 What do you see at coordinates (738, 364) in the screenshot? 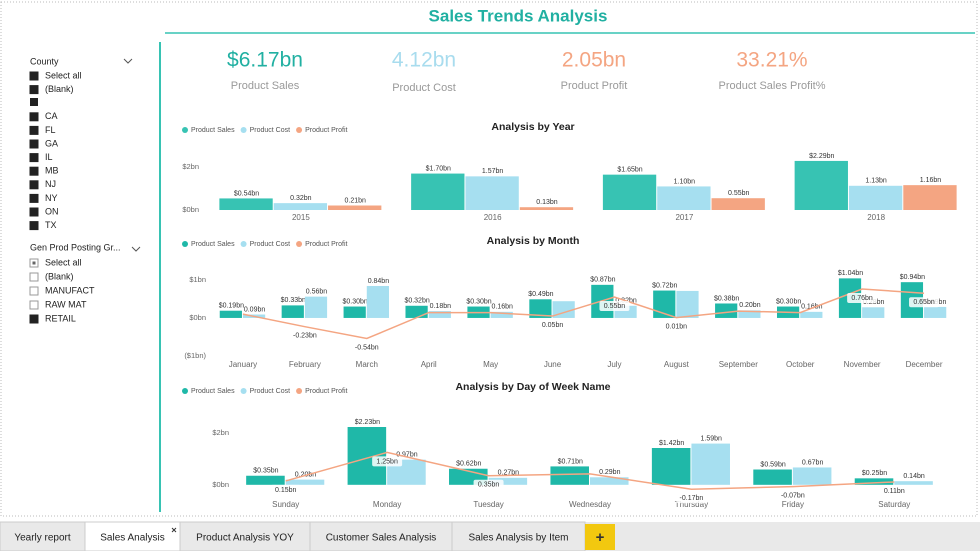
I see `x-tick-label: September` at bounding box center [738, 364].